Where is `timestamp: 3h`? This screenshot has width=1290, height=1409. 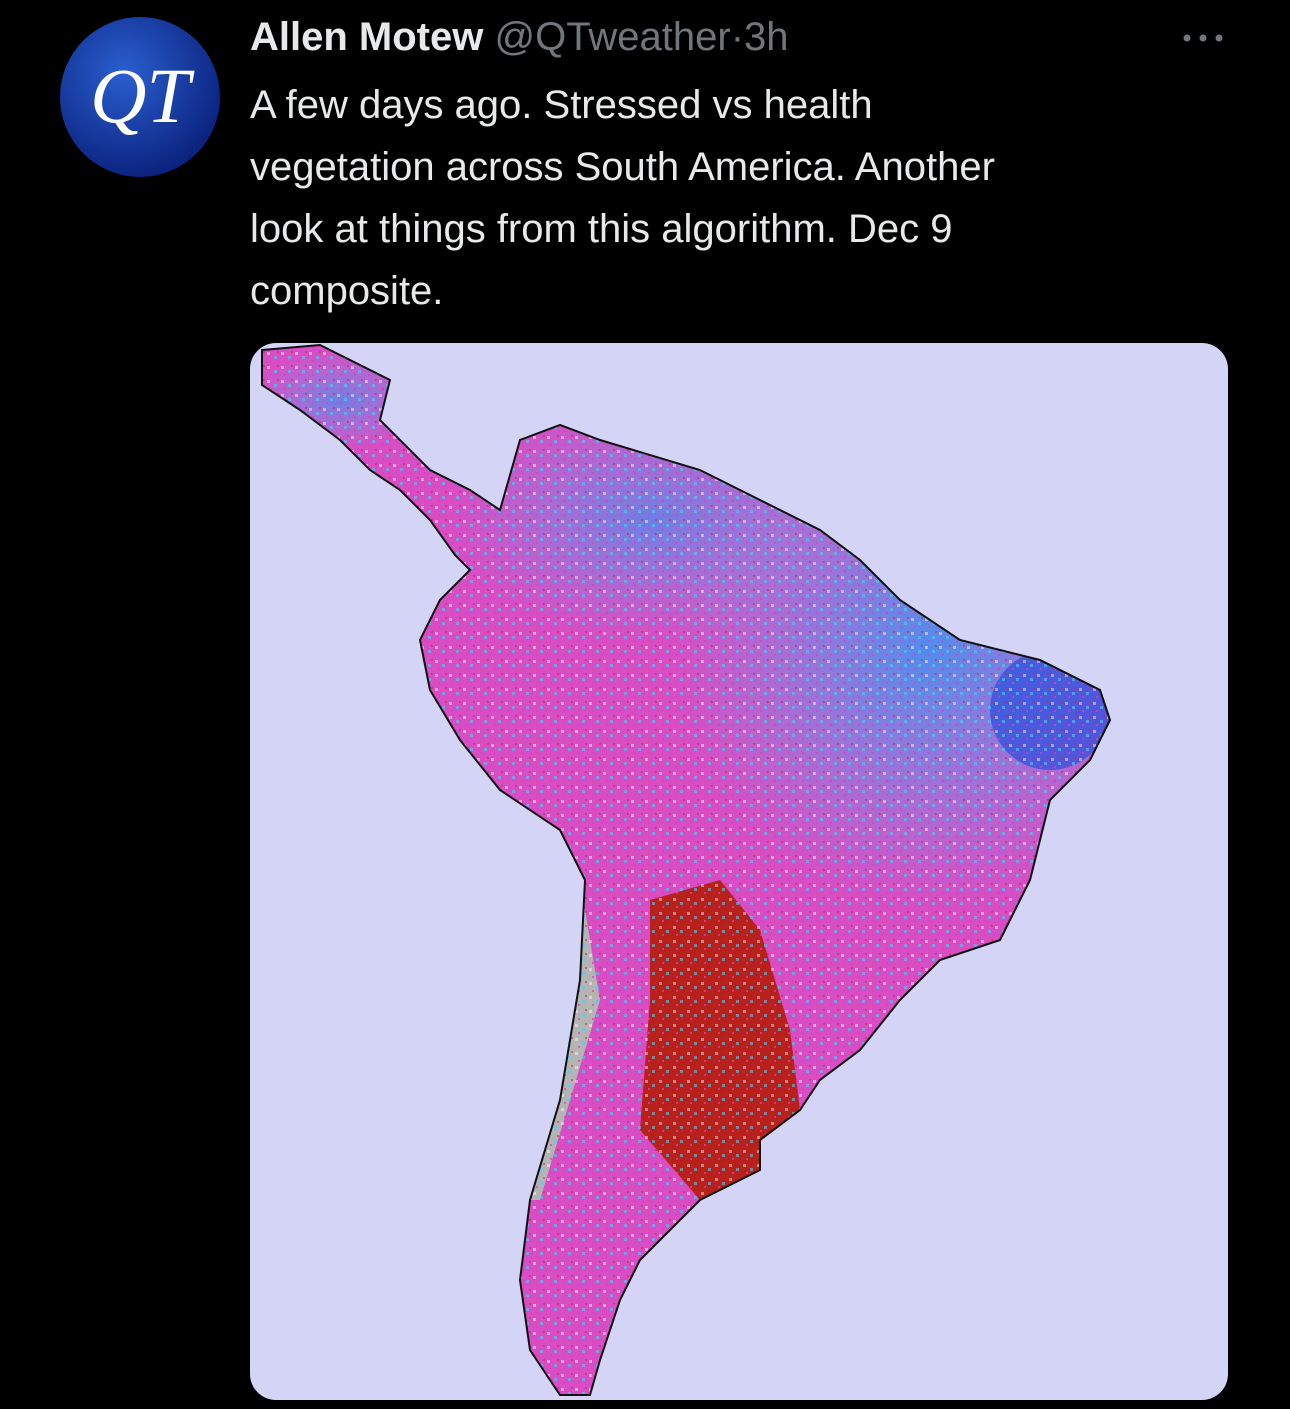 timestamp: 3h is located at coordinates (766, 37).